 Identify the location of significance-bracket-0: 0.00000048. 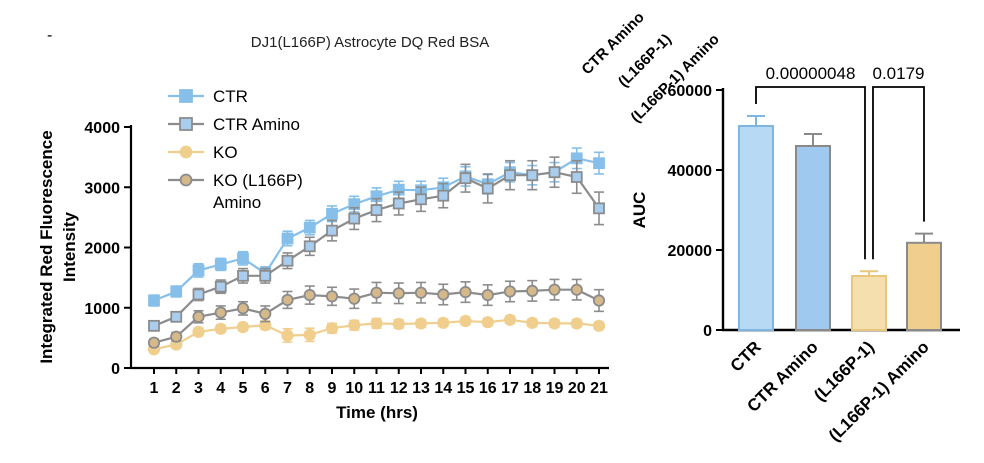
(810, 162).